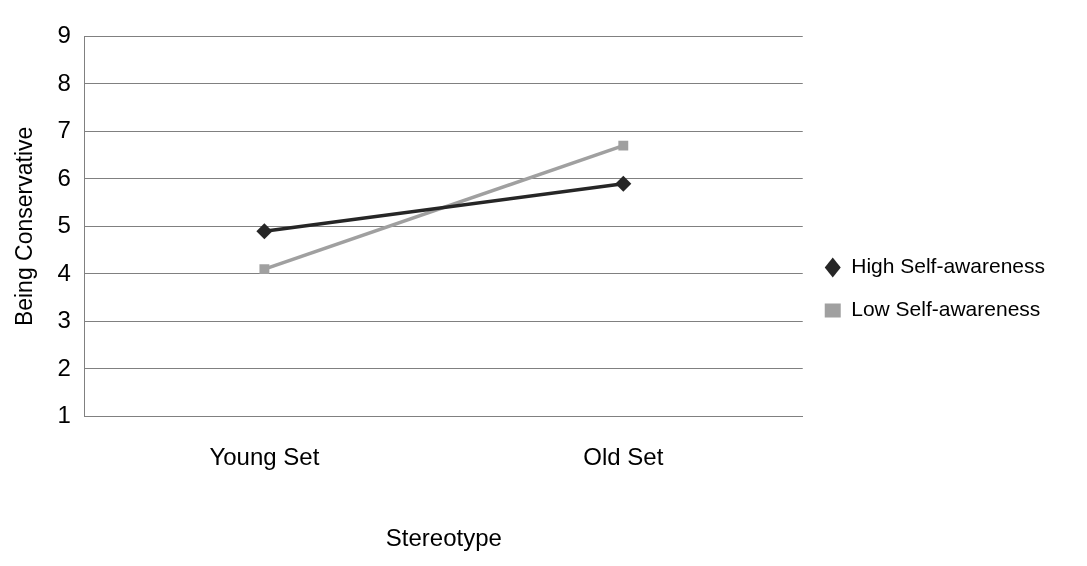 The height and width of the screenshot is (566, 1087). Describe the element at coordinates (946, 309) in the screenshot. I see `legend-label: Low Self-awareness` at that location.